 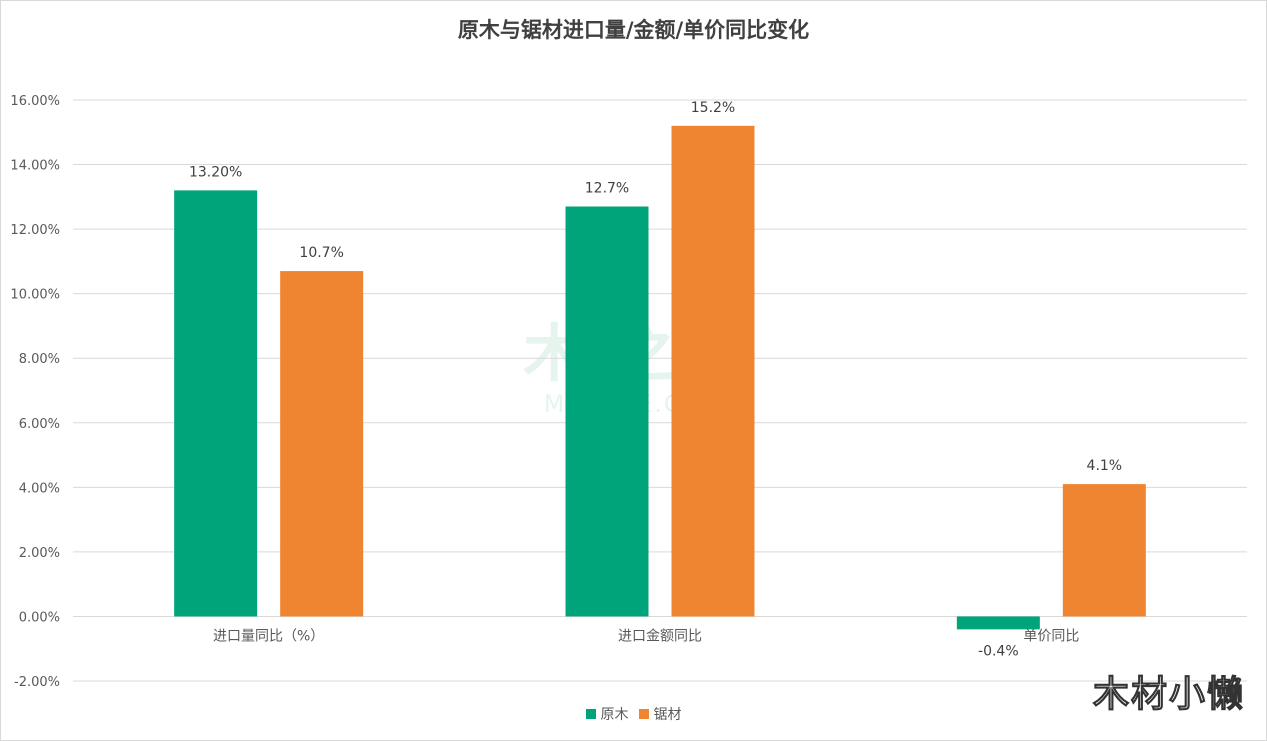 What do you see at coordinates (1168, 695) in the screenshot?
I see `corner-watermark: 木材小懒` at bounding box center [1168, 695].